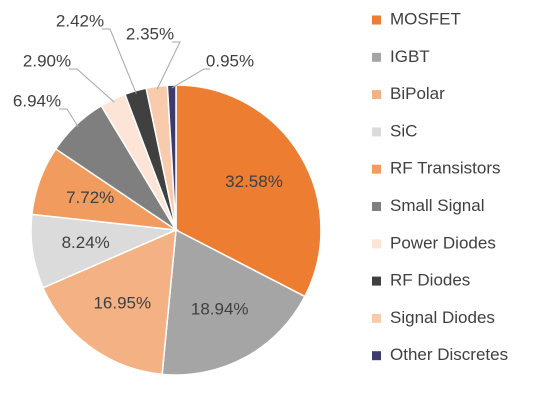 The height and width of the screenshot is (405, 543). Describe the element at coordinates (430, 280) in the screenshot. I see `legend-label: RF Diodes` at that location.